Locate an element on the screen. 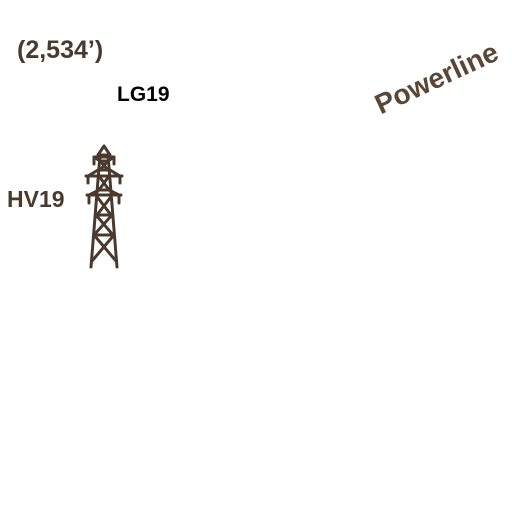 The width and height of the screenshot is (512, 512). transmission-tower-icon is located at coordinates (104, 206).